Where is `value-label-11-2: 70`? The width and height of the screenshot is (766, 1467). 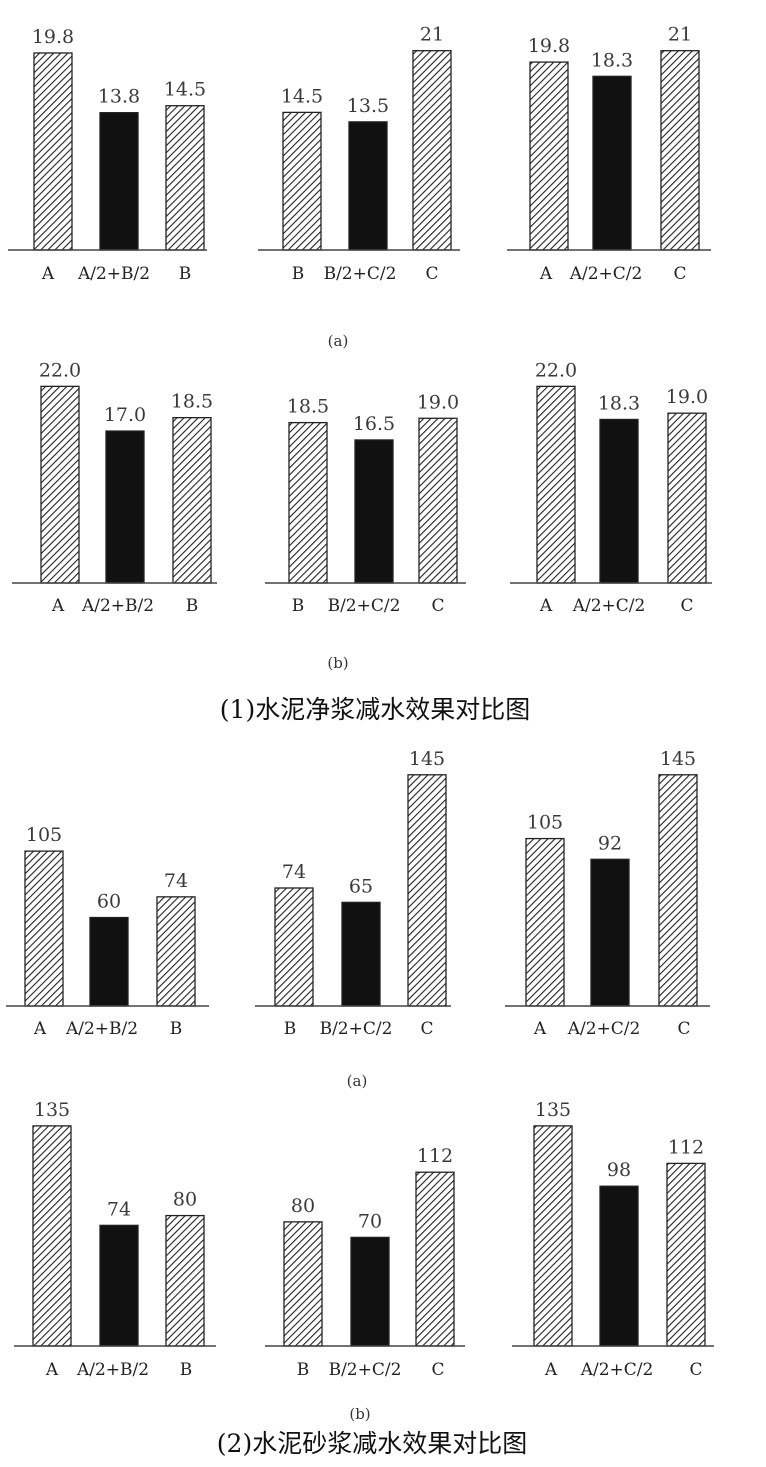
value-label-11-2: 70 is located at coordinates (370, 1221).